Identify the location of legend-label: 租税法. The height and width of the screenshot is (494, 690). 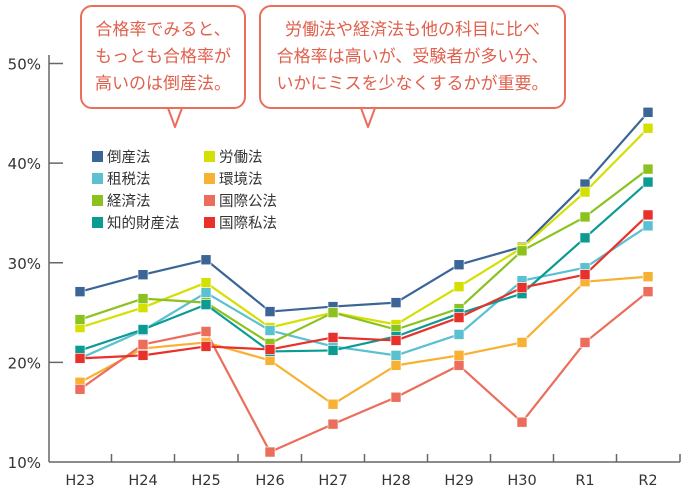
(129, 179).